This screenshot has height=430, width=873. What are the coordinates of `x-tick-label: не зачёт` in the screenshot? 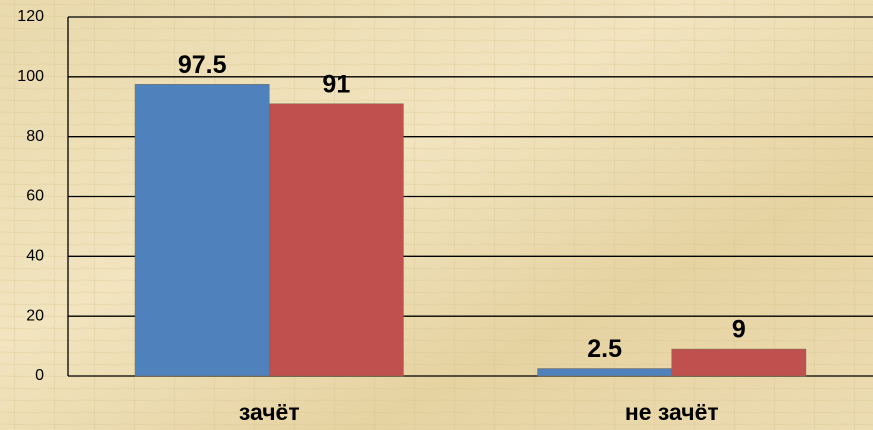 It's located at (672, 412).